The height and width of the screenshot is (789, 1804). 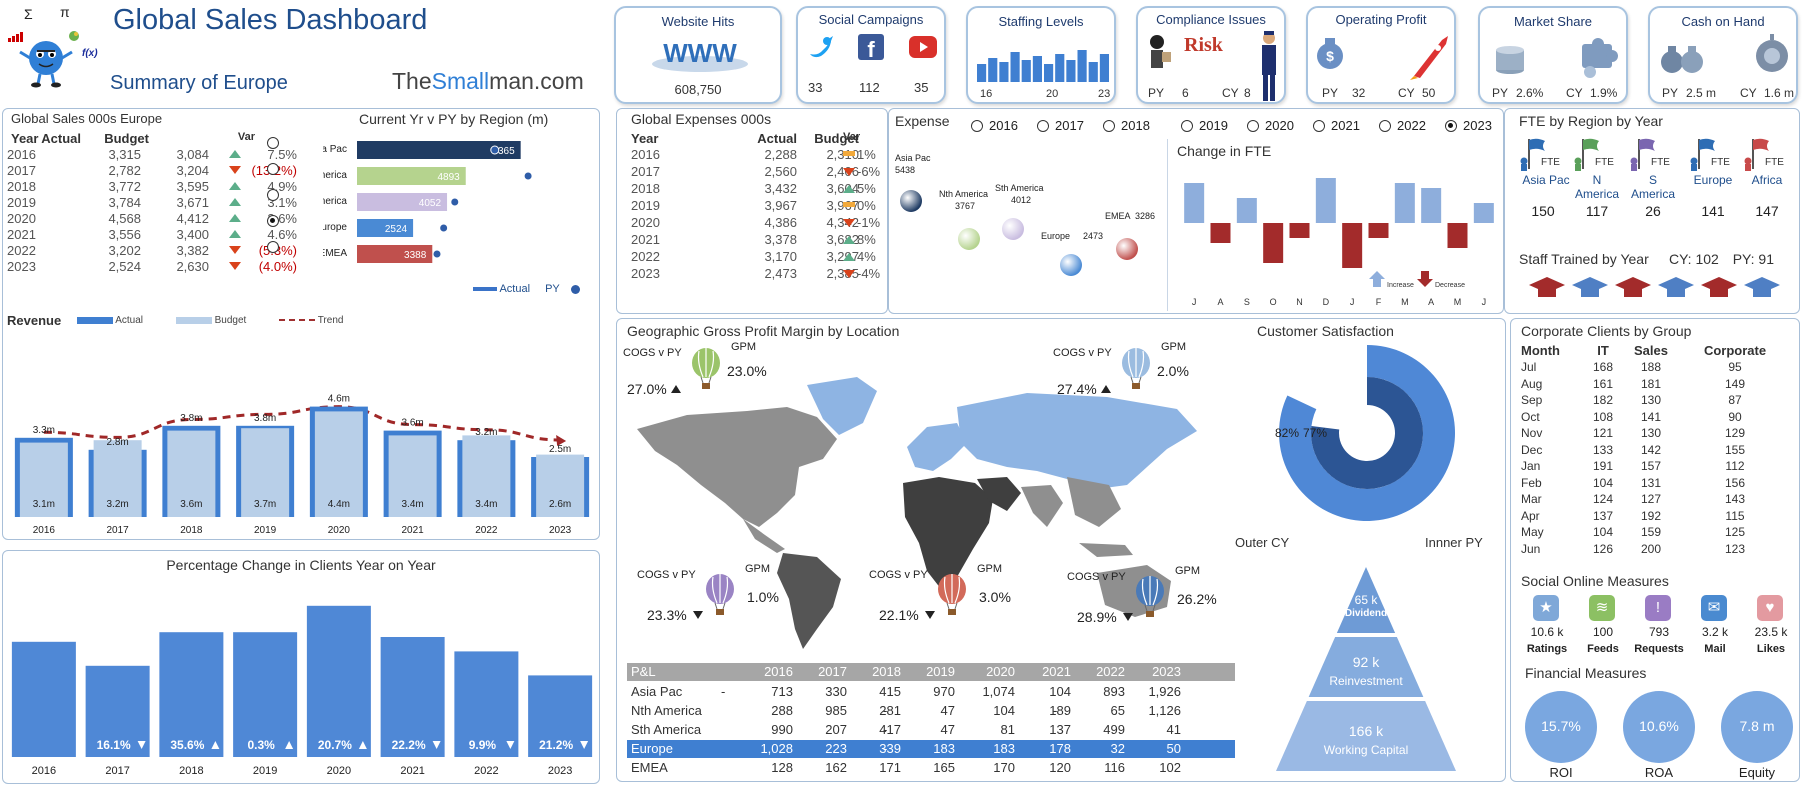 What do you see at coordinates (965, 206) in the screenshot?
I see `expense-bubble-value: 3767` at bounding box center [965, 206].